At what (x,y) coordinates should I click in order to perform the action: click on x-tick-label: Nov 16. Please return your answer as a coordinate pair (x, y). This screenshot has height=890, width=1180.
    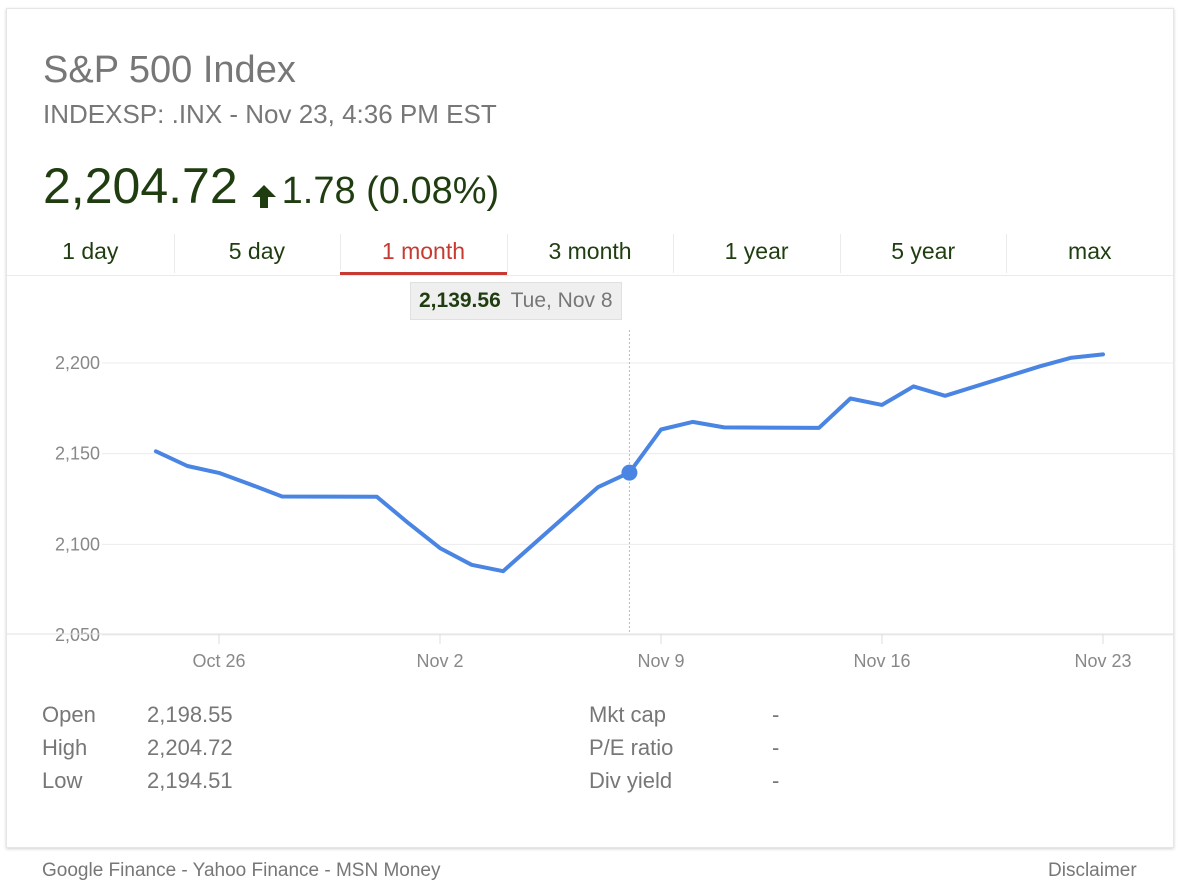
    Looking at the image, I should click on (881, 661).